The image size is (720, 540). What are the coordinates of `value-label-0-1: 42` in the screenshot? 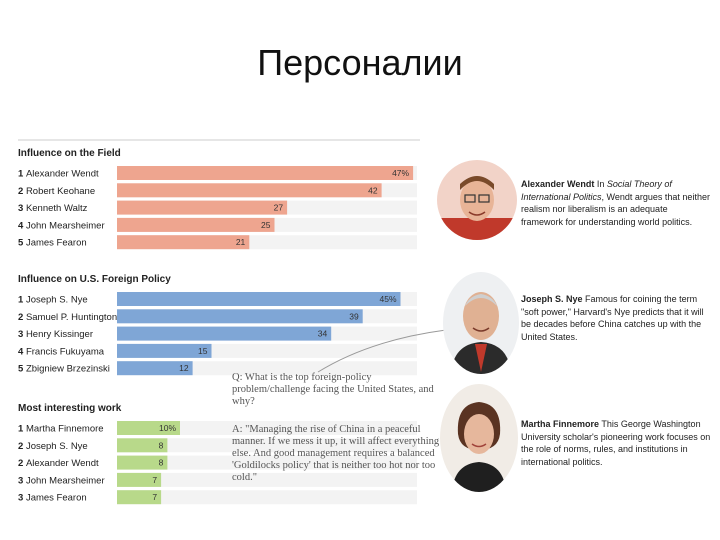 It's located at (373, 190).